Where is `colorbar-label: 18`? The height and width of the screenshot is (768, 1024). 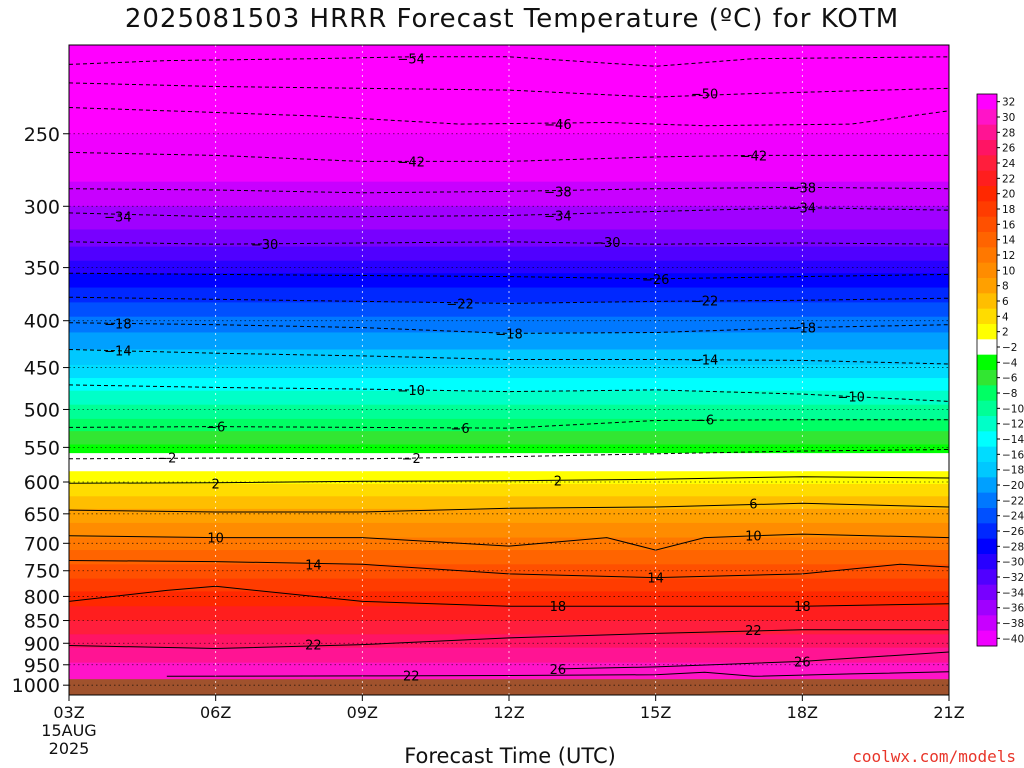
colorbar-label: 18 is located at coordinates (1008, 210).